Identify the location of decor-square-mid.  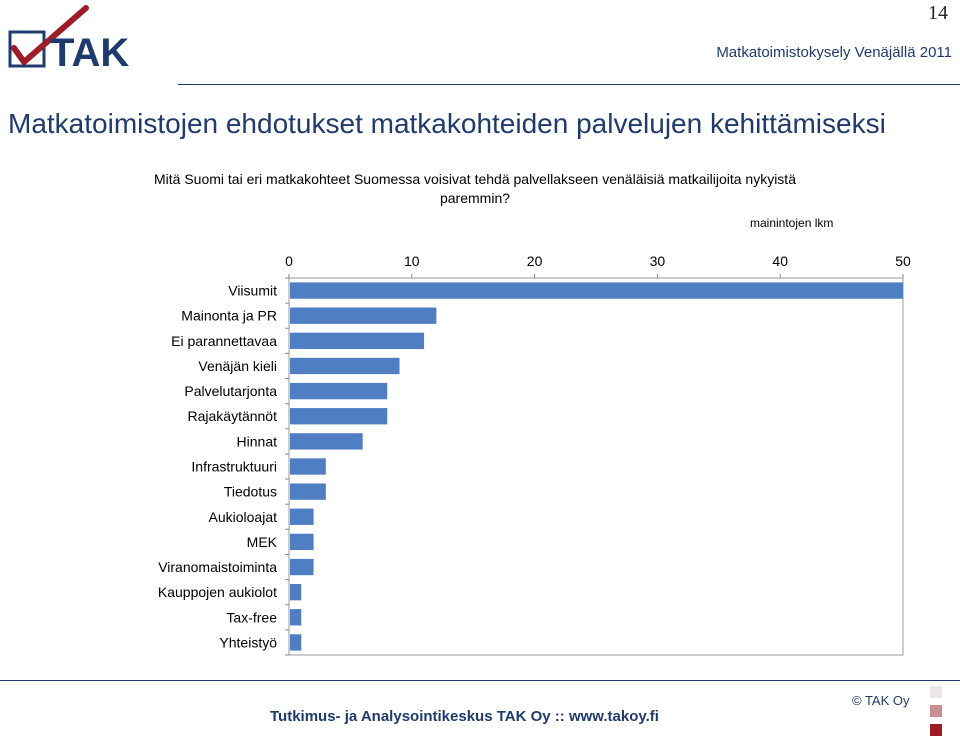
(936, 711).